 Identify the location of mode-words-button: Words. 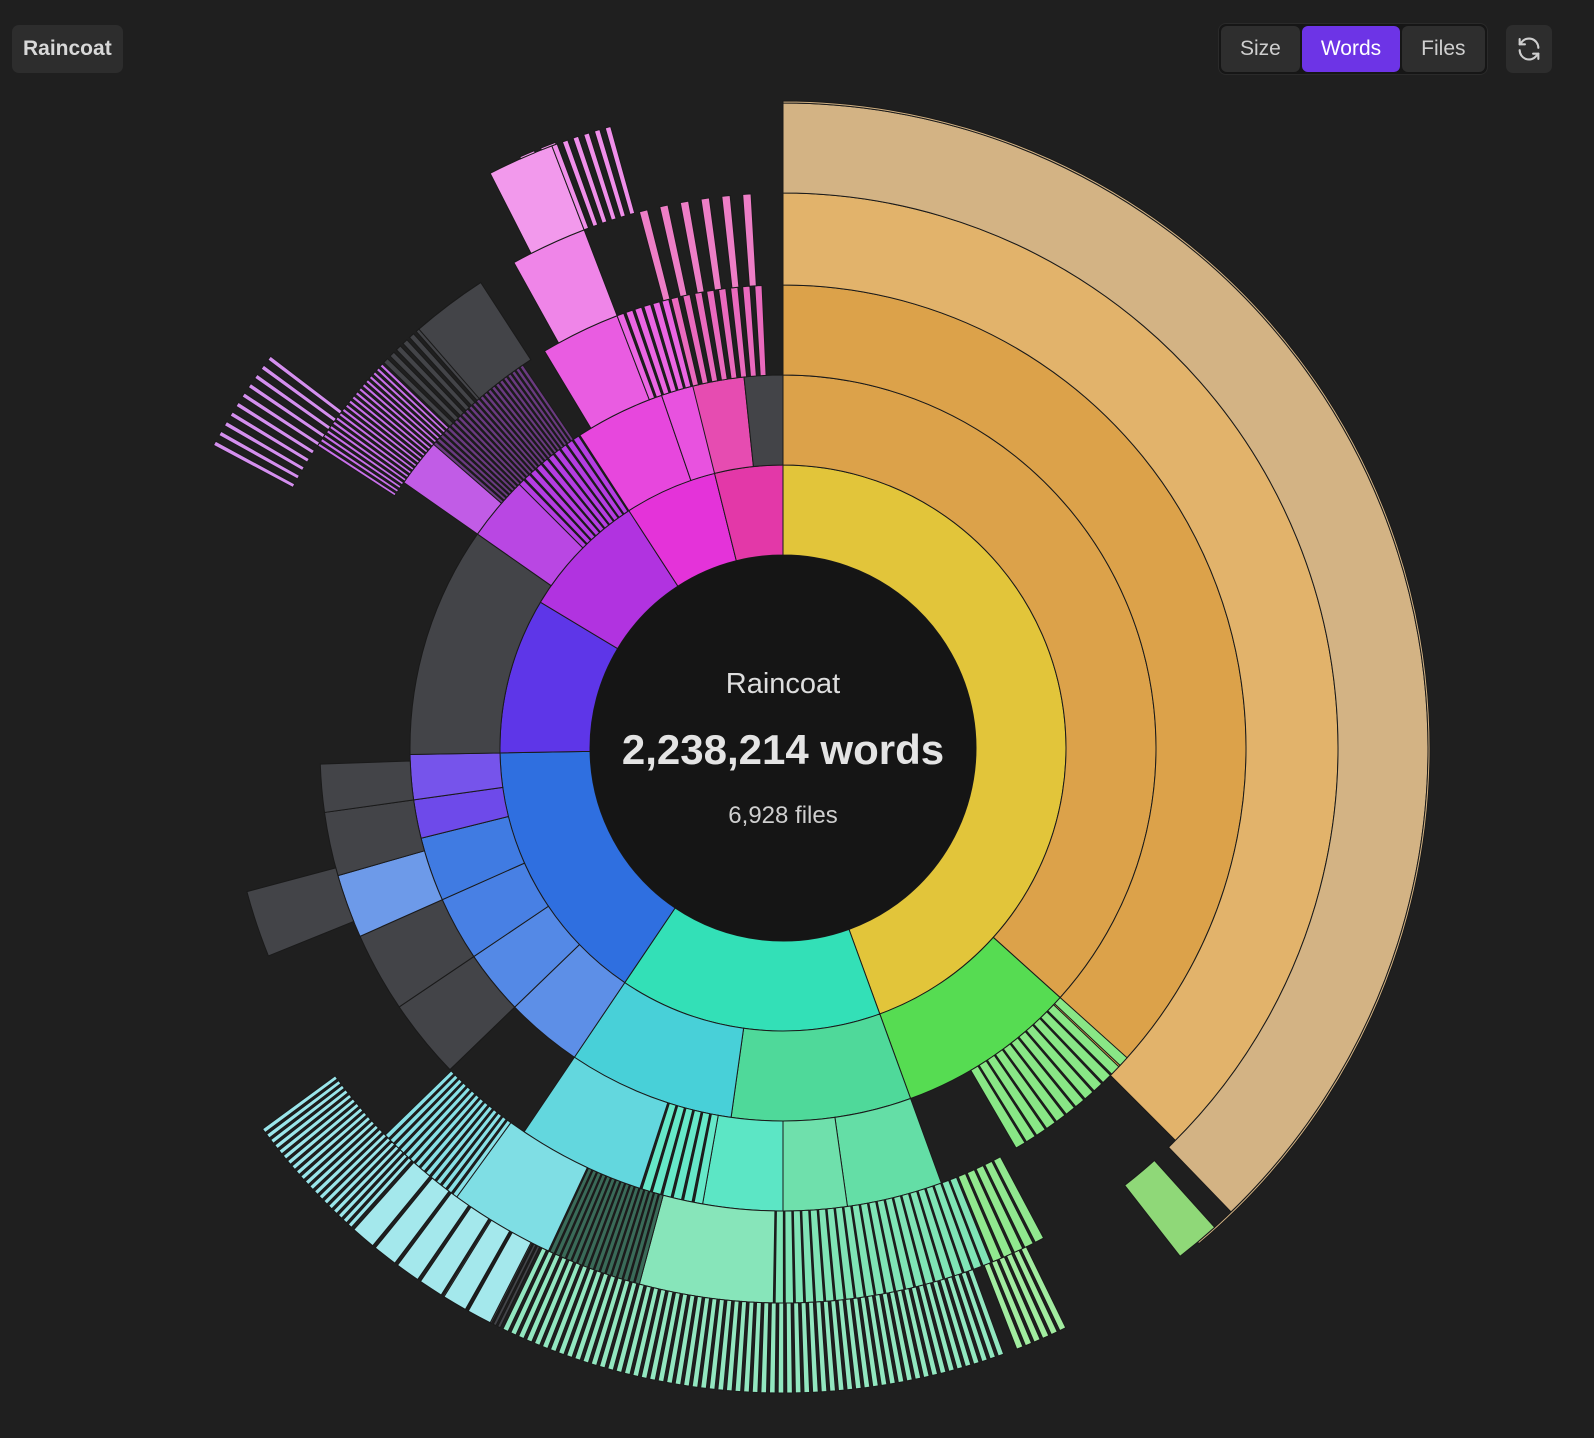
(1351, 49).